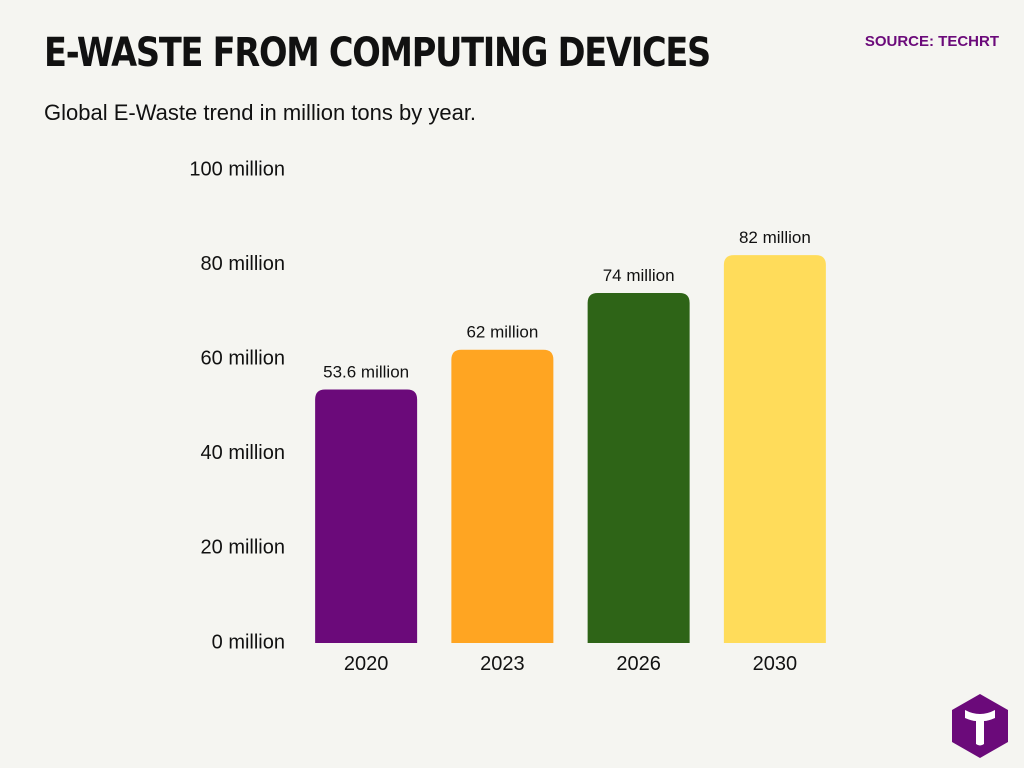  I want to click on y-tick-label: 100 million, so click(237, 169).